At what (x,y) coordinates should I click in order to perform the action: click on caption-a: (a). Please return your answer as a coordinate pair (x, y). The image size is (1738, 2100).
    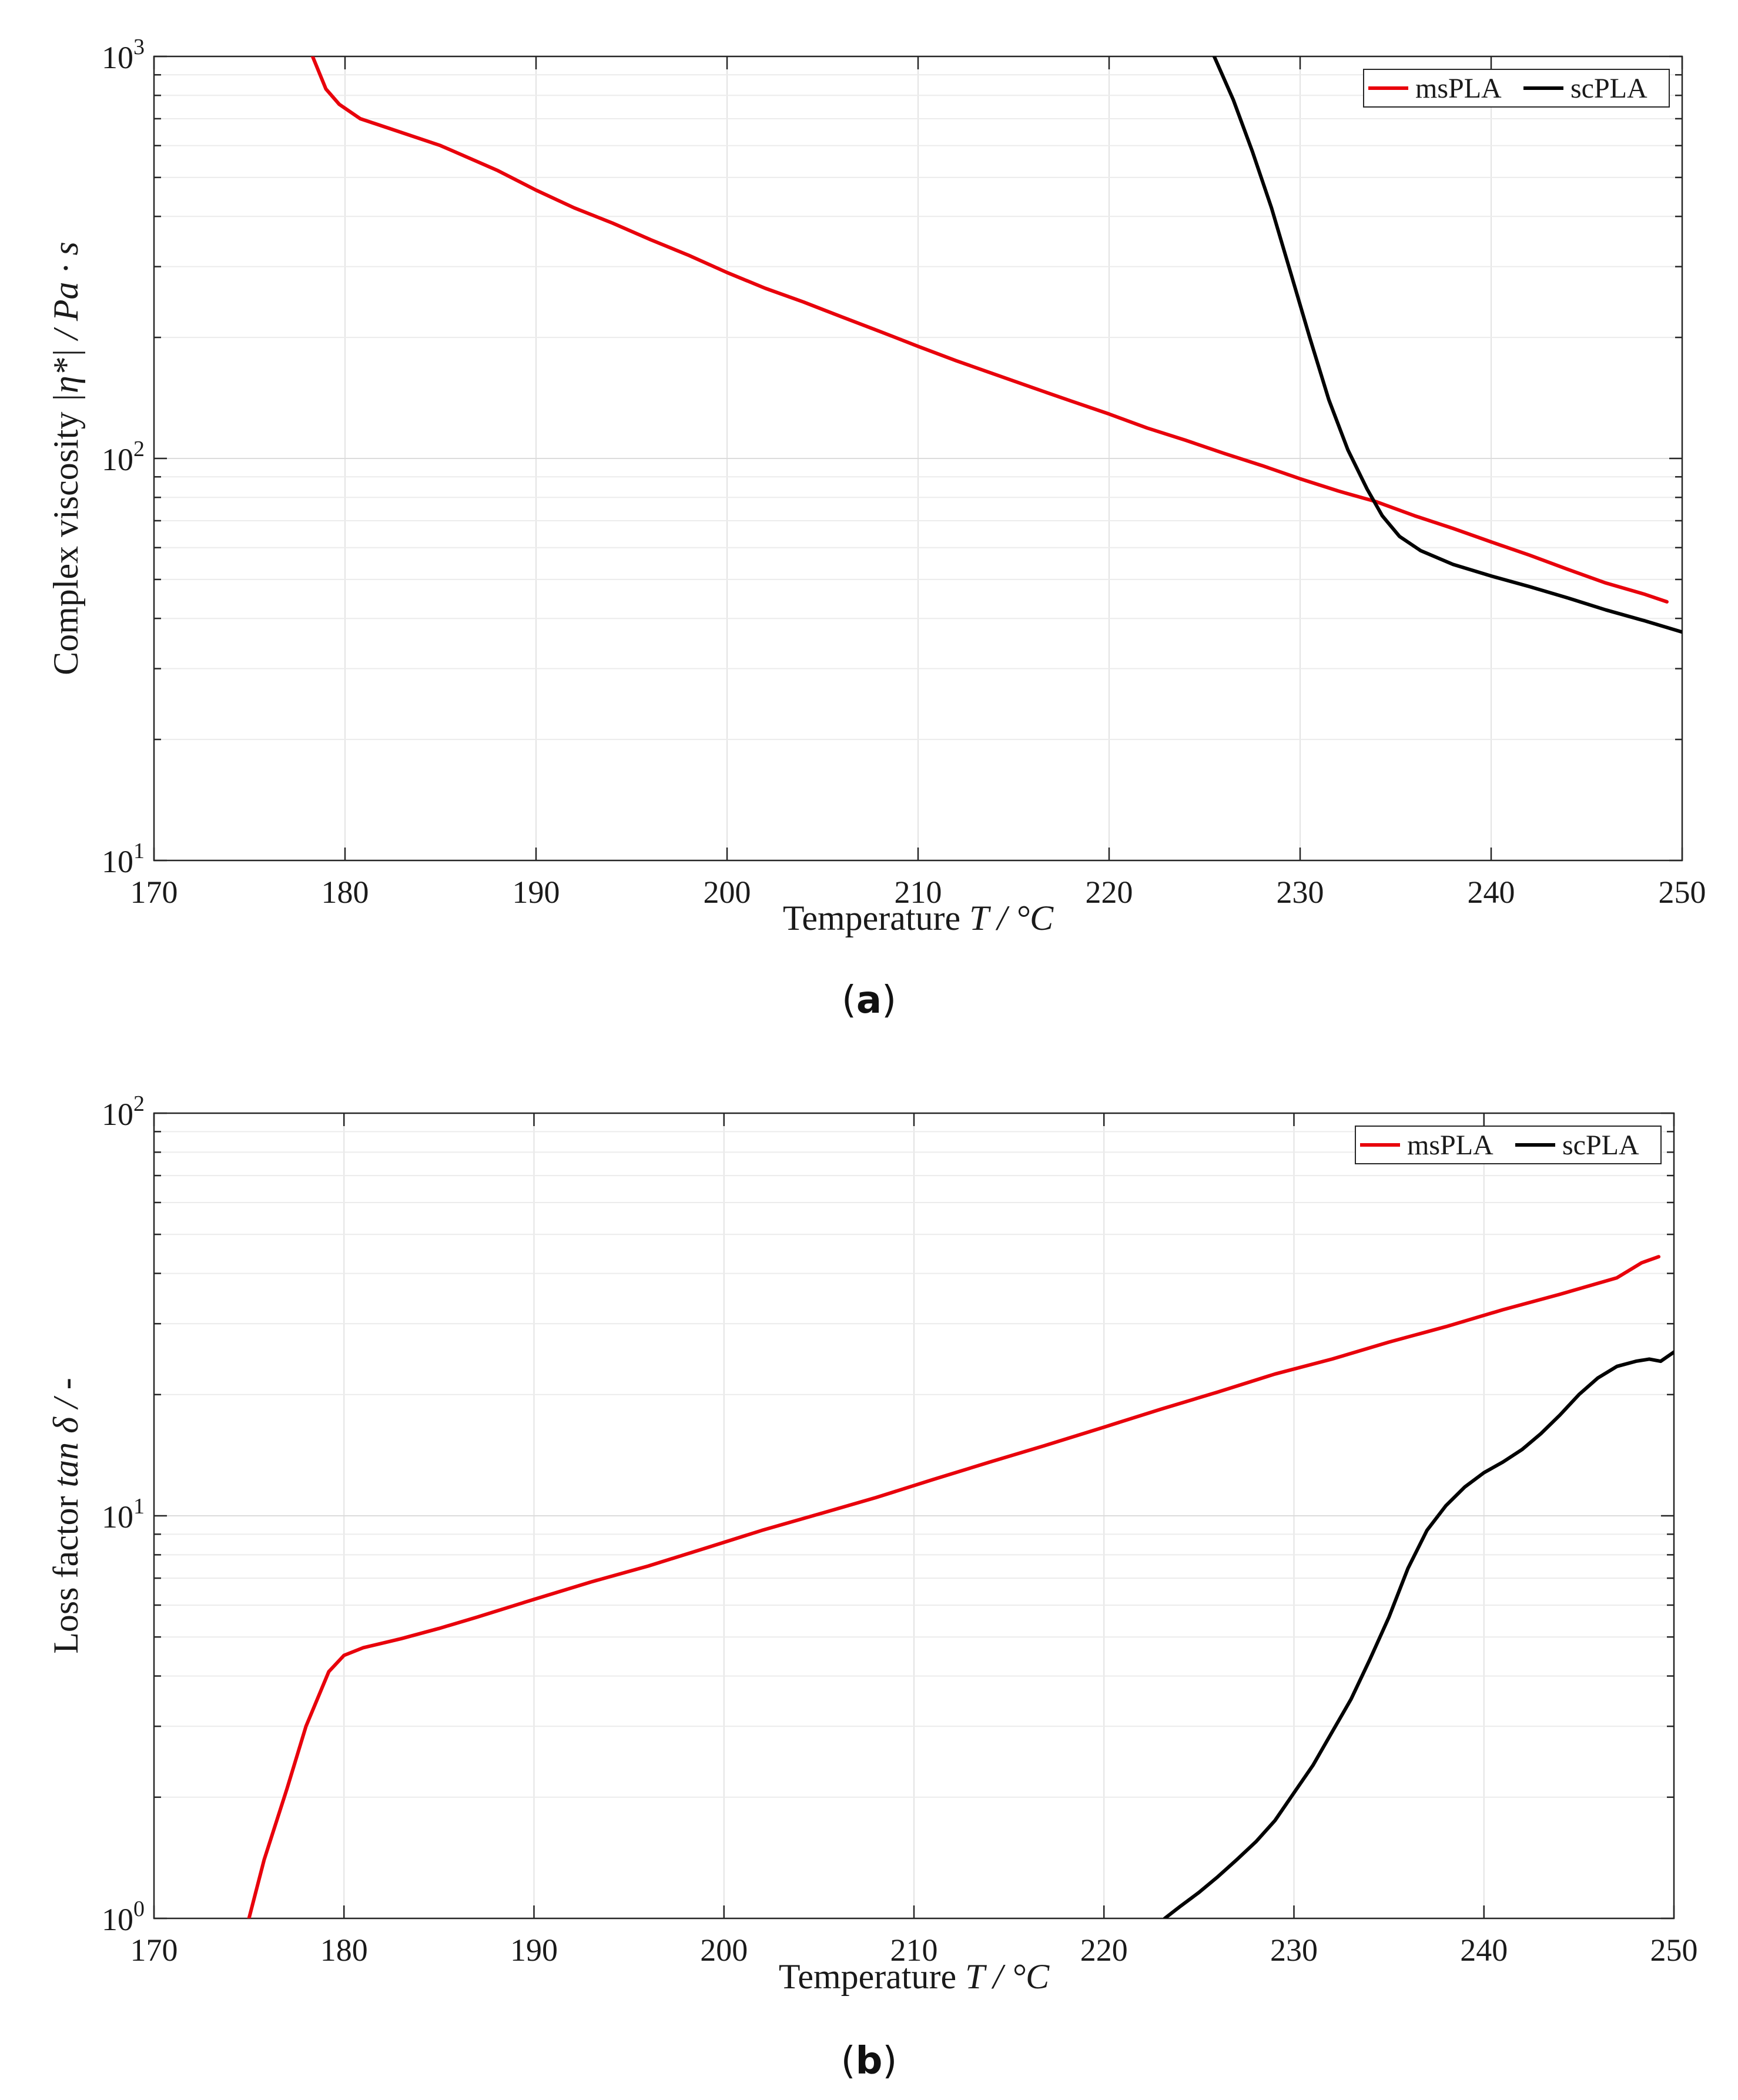
    Looking at the image, I should click on (869, 1001).